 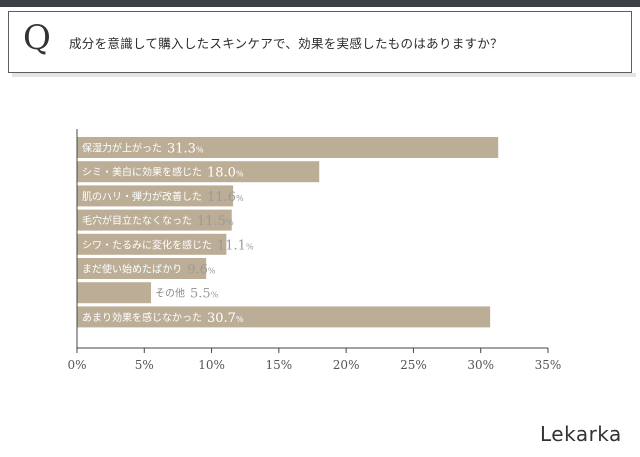 I want to click on question-box: Q 成分を意識して購入したスキンケアで、効果を実感したものはありますか？, so click(x=320, y=42).